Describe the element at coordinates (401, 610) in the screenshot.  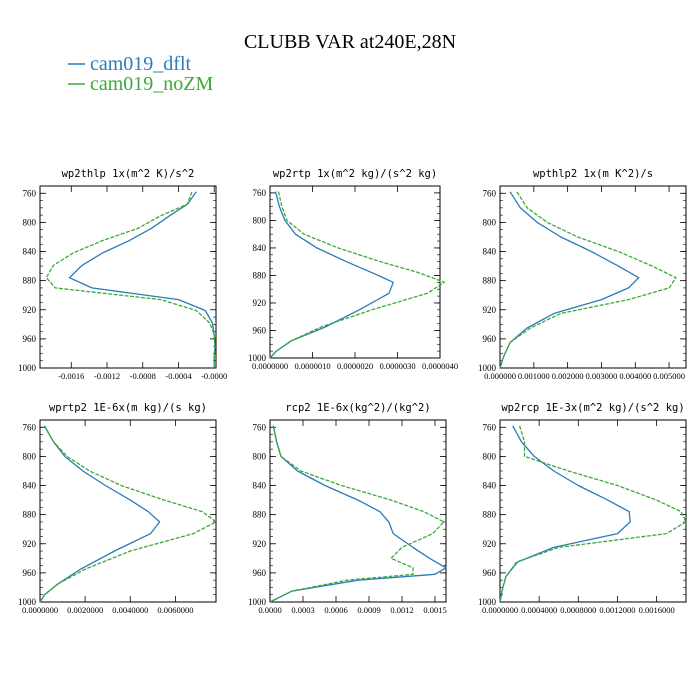
I see `x-tick-label: 0.0012` at that location.